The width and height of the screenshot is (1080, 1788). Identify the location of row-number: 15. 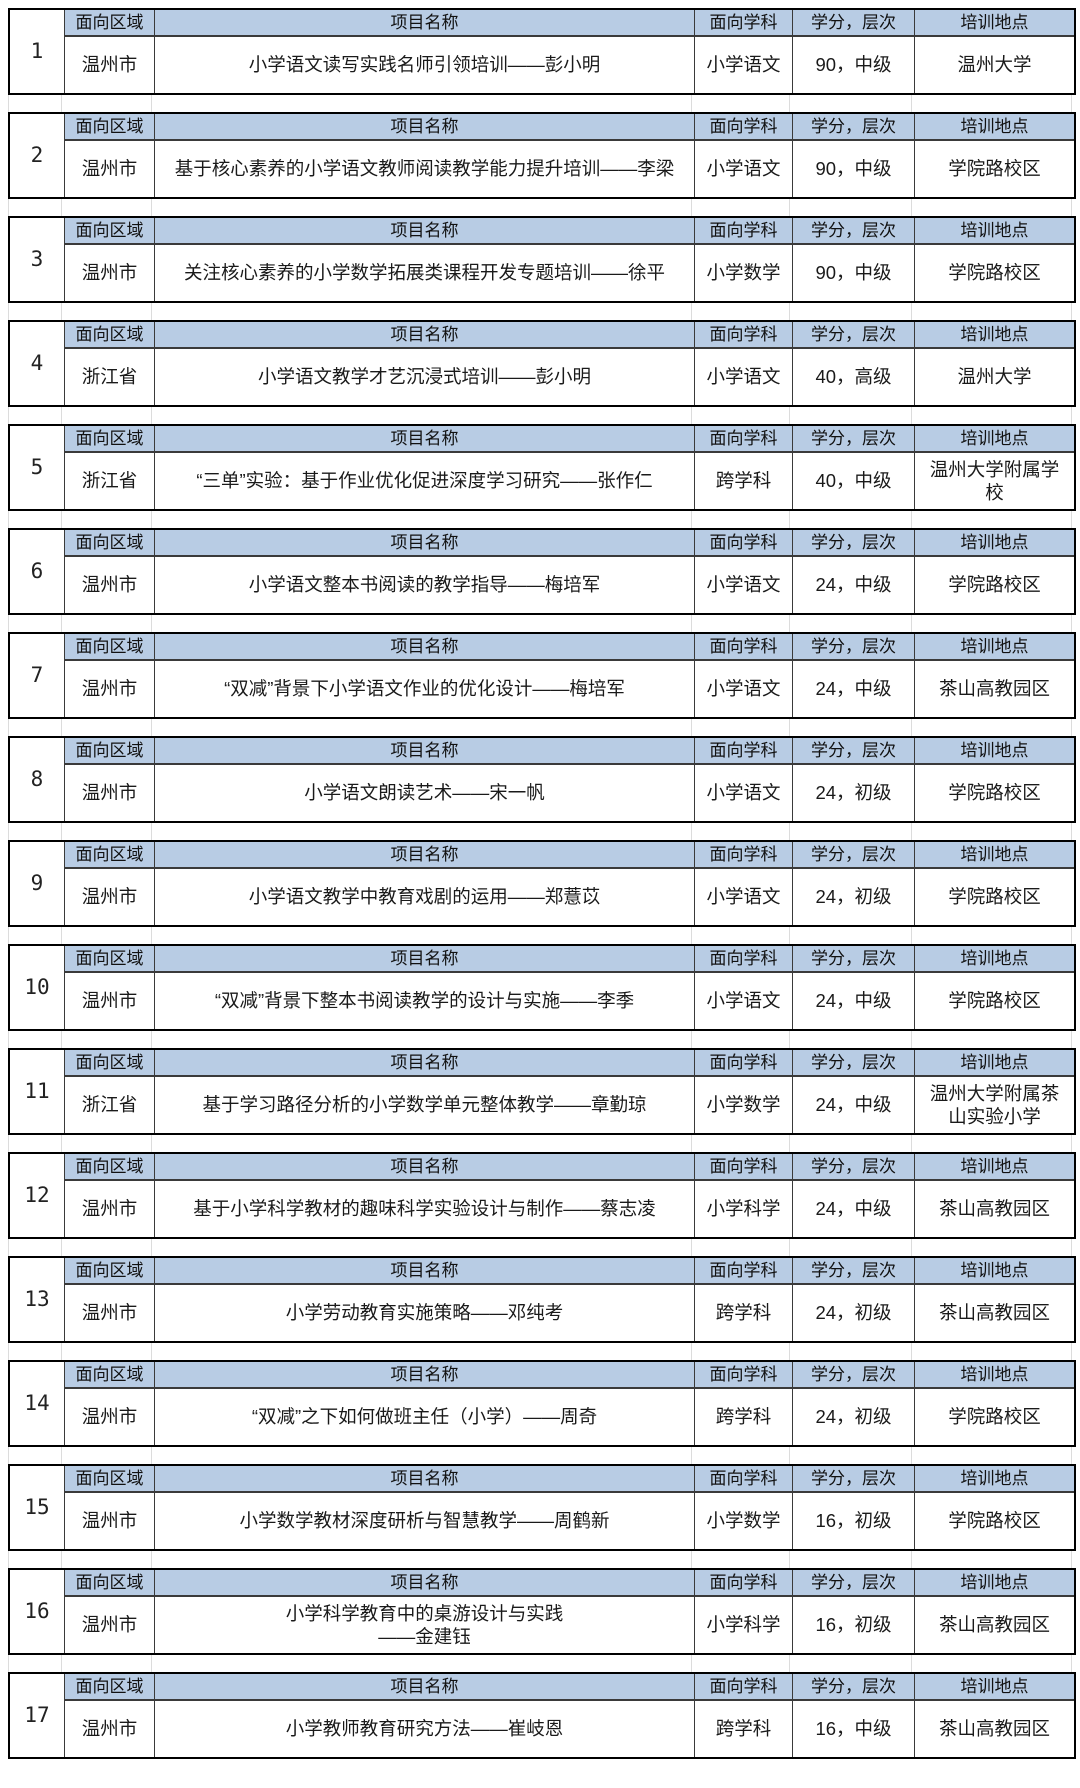
(37, 1507).